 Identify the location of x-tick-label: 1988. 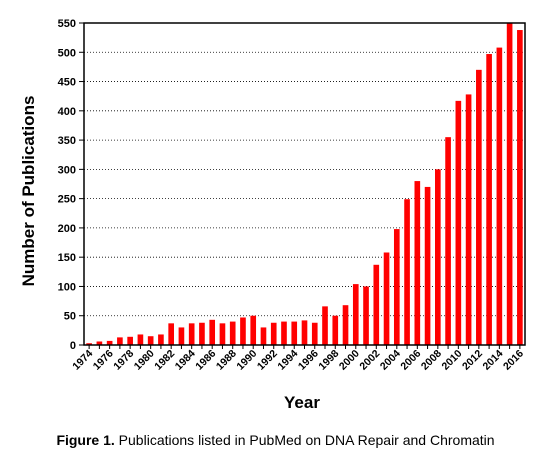
(226, 360).